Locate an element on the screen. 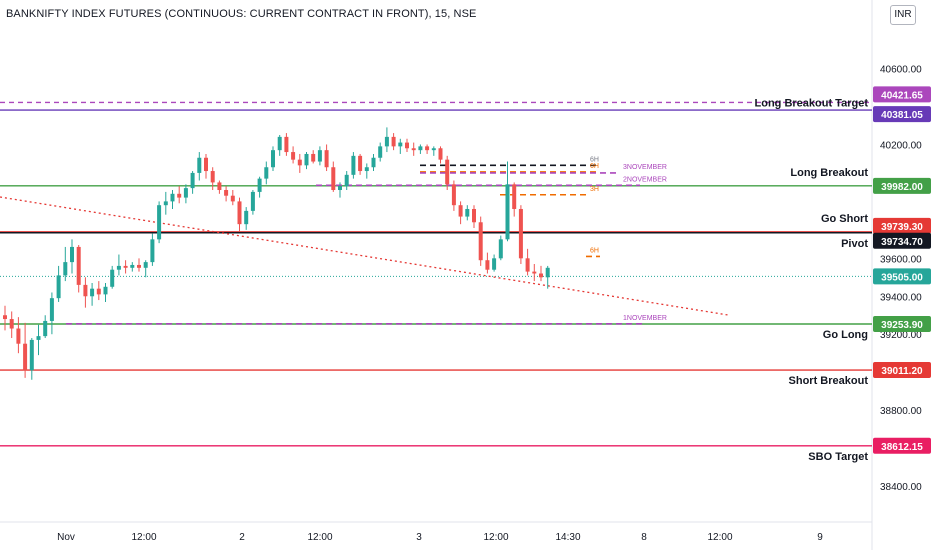 The height and width of the screenshot is (550, 932). y-tick-label: 39400.00 is located at coordinates (901, 297).